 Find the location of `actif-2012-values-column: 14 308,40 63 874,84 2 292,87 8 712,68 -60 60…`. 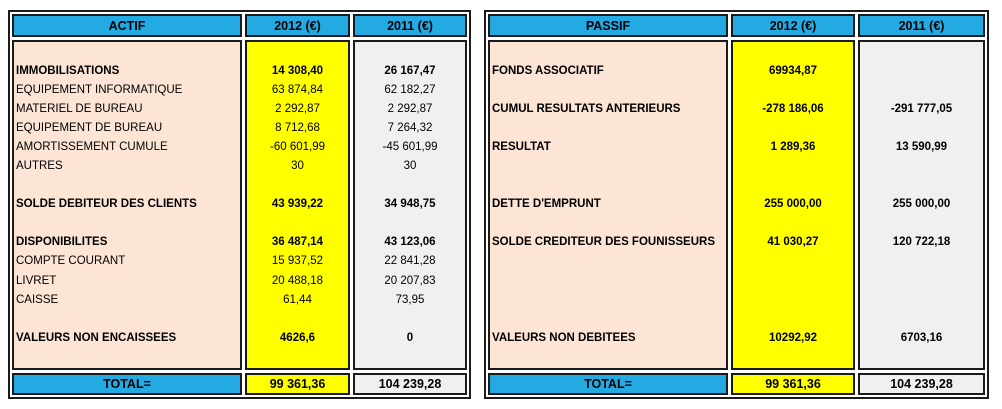

actif-2012-values-column: 14 308,40 63 874,84 2 292,87 8 712,68 -60 60… is located at coordinates (297, 205).